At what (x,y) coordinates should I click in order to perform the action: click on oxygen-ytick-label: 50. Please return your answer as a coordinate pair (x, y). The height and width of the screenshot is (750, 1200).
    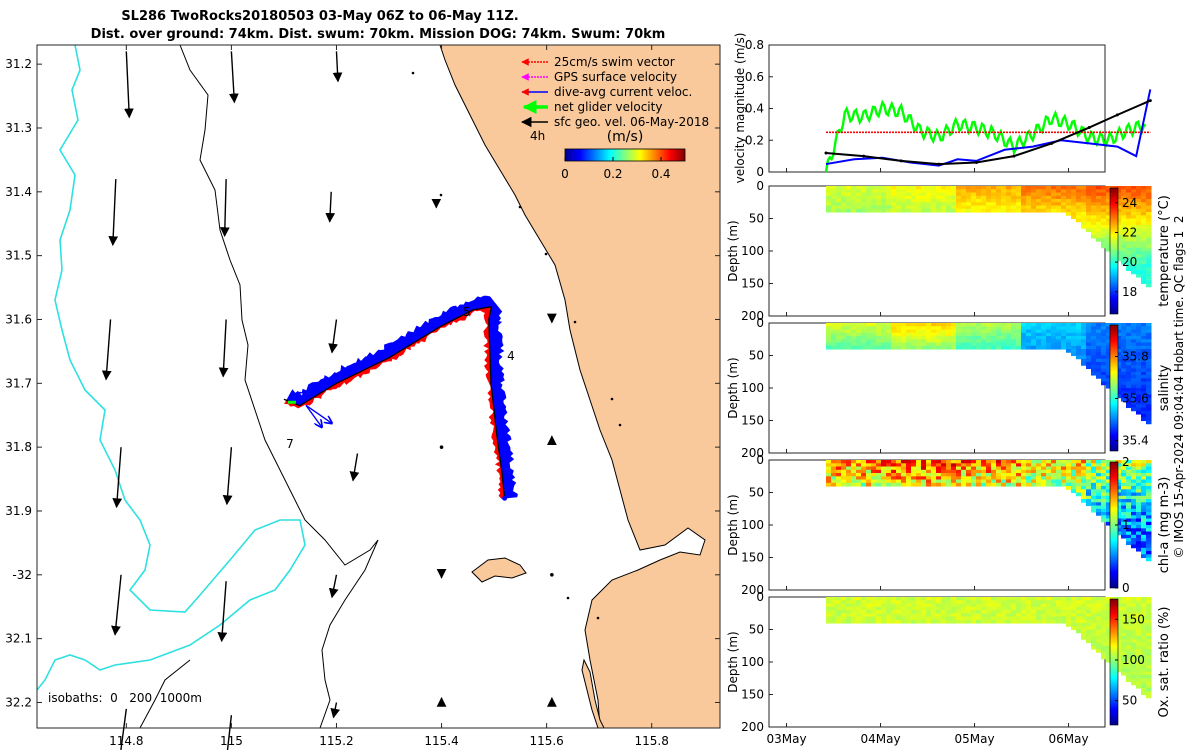
    Looking at the image, I should click on (756, 630).